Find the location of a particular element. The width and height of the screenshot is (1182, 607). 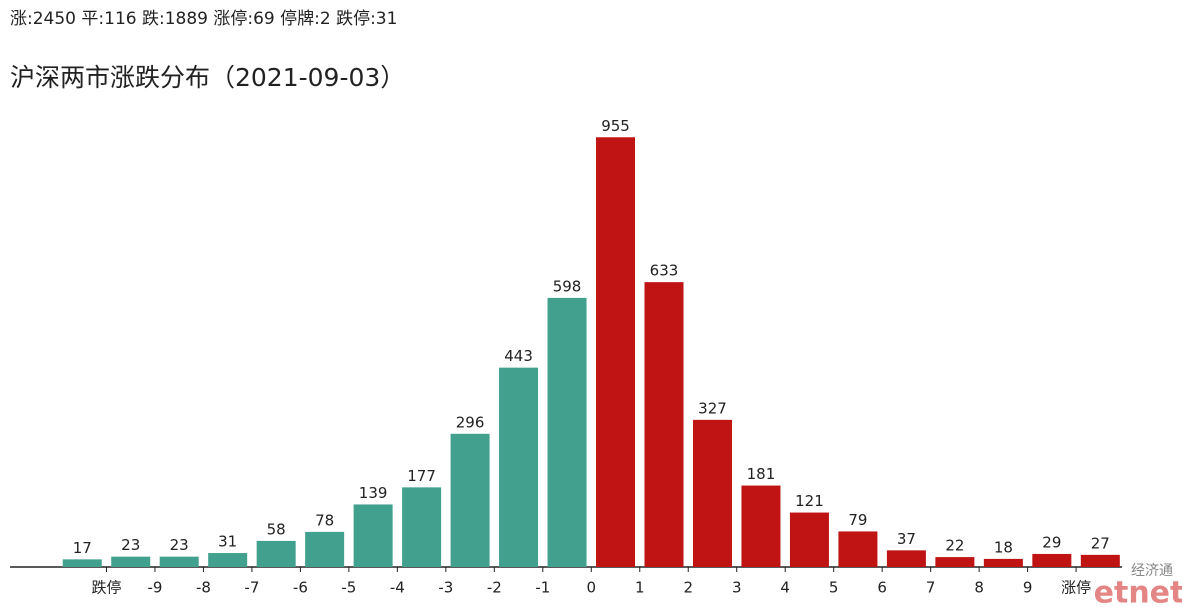

chart-title: 沪深两市涨跌分布（2021-09-03） is located at coordinates (207, 77).